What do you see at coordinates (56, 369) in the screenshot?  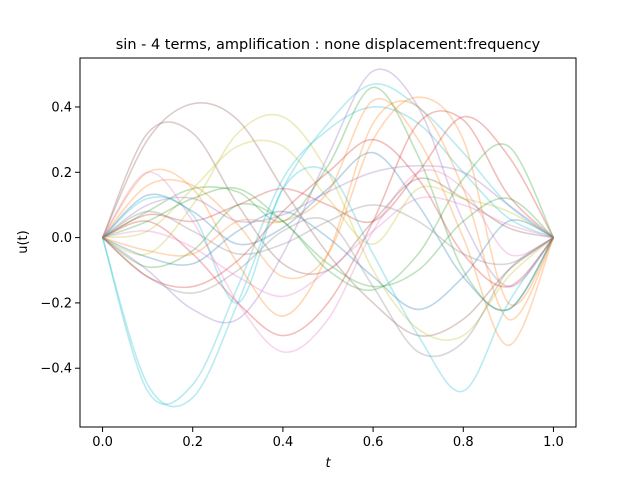 I see `y-tick-label: −0.4` at bounding box center [56, 369].